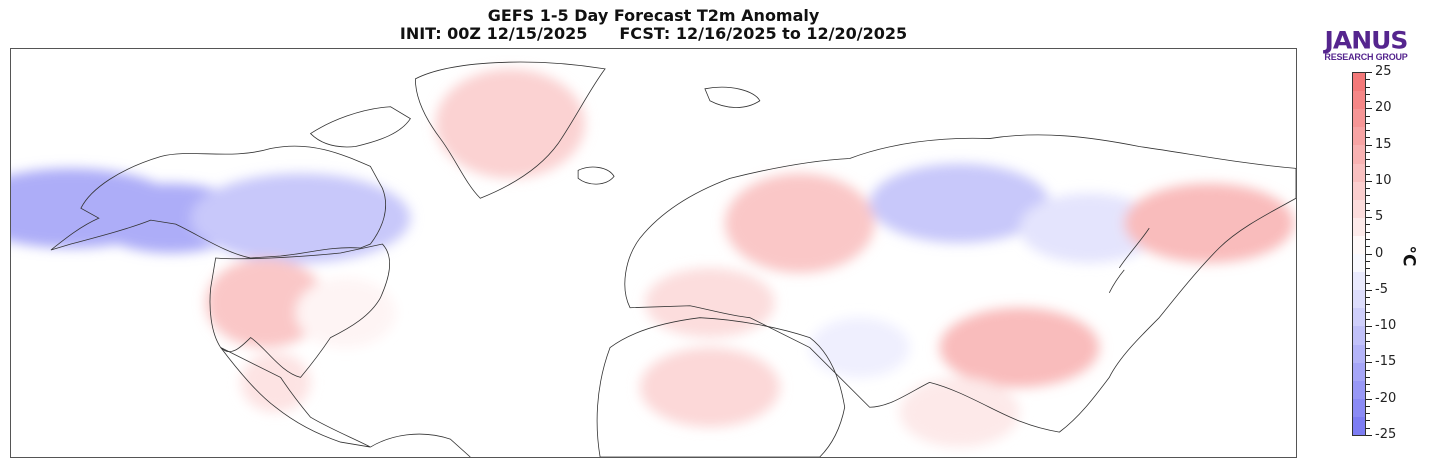  What do you see at coordinates (1383, 108) in the screenshot?
I see `colorbar-tick-label: 20` at bounding box center [1383, 108].